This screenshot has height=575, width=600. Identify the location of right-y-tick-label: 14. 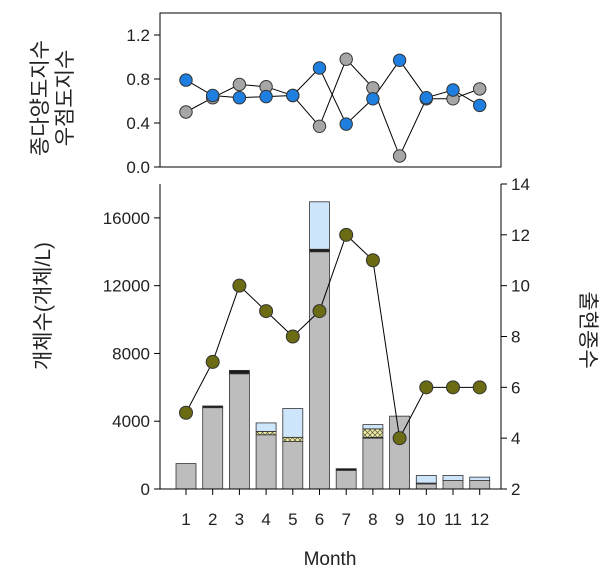
(520, 184).